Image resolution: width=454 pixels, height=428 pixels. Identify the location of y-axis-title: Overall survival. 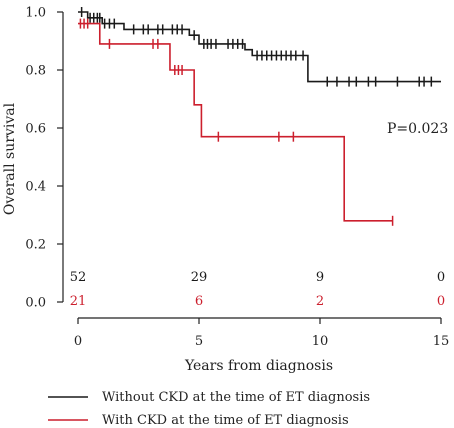
(10, 158).